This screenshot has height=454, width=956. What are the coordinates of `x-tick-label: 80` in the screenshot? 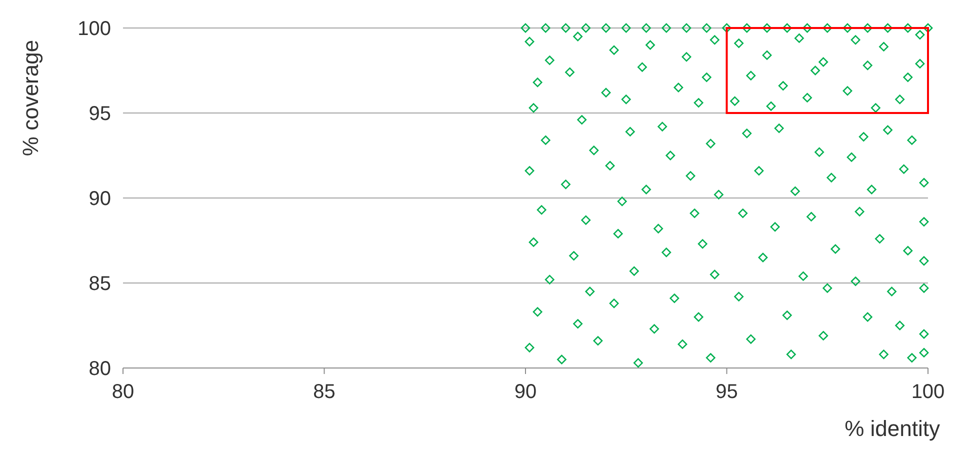 It's located at (123, 392).